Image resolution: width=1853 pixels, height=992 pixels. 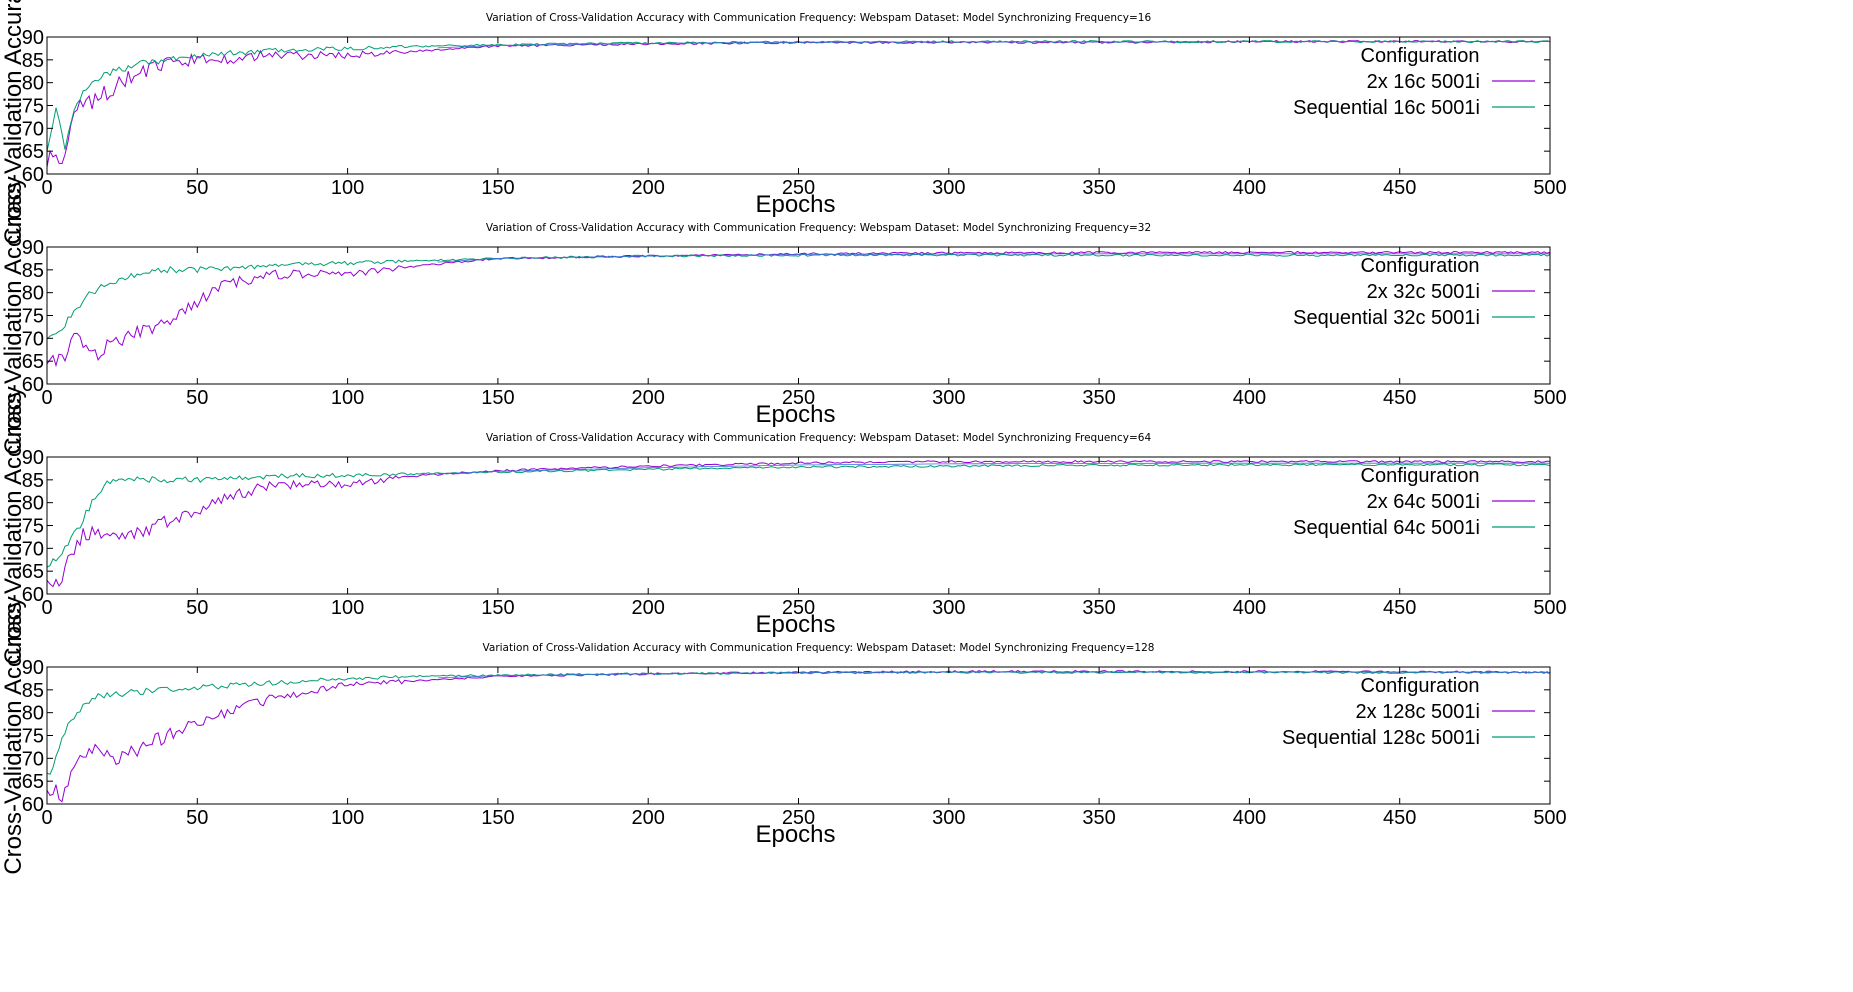 I want to click on legend-label: 2x 128c 5001i, so click(x=1417, y=712).